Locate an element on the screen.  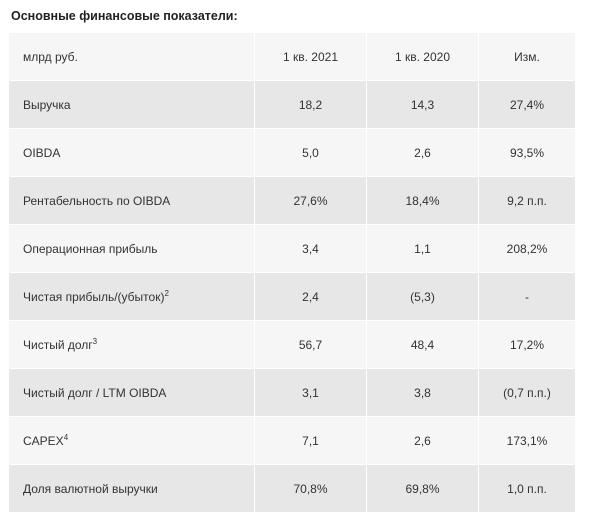
table-row: Доля валютной выручки 70,8% 69,8% 1,0 п.п. is located at coordinates (292, 488).